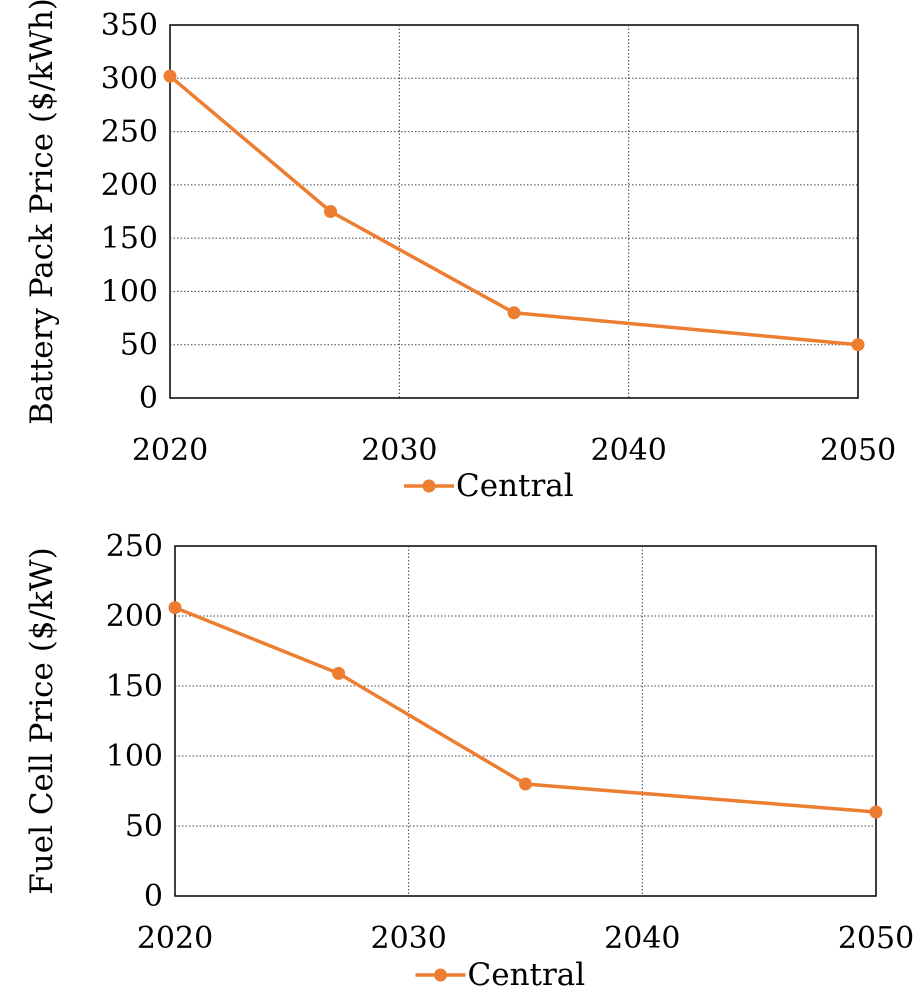  What do you see at coordinates (129, 25) in the screenshot?
I see `y-tick-label: 350` at bounding box center [129, 25].